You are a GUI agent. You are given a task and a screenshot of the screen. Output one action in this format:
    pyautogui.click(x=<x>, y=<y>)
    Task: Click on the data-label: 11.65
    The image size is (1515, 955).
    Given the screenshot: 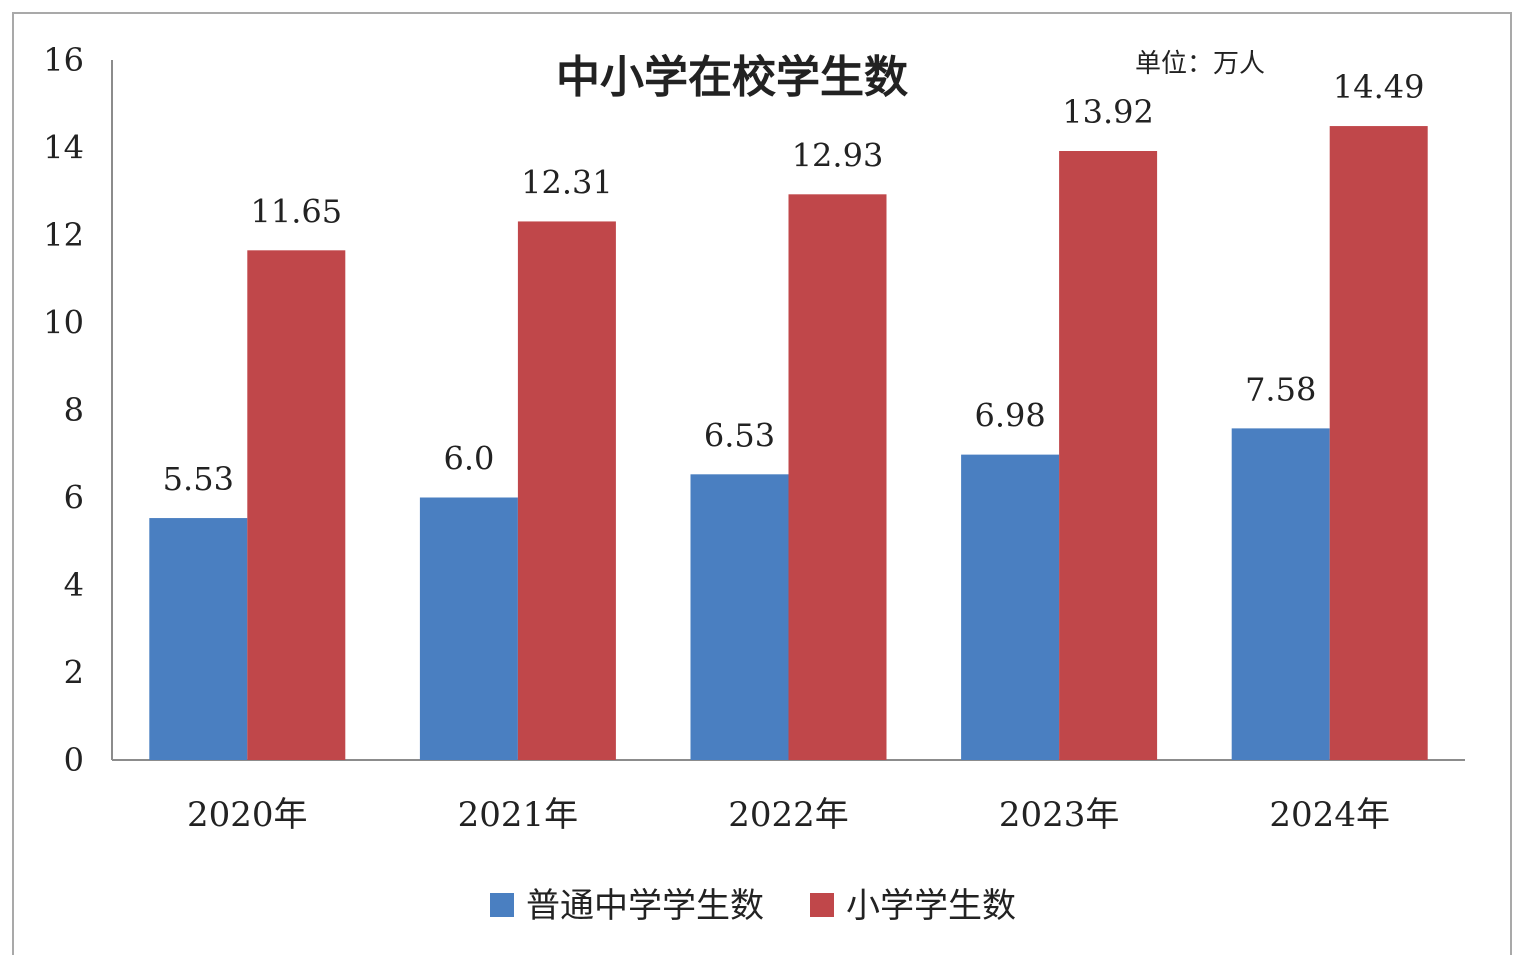 What is the action you would take?
    pyautogui.click(x=296, y=211)
    